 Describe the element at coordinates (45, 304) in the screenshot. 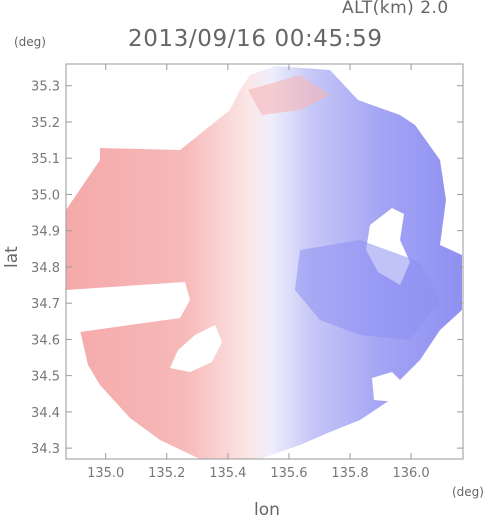

I see `y-tick-label: 34.7` at that location.